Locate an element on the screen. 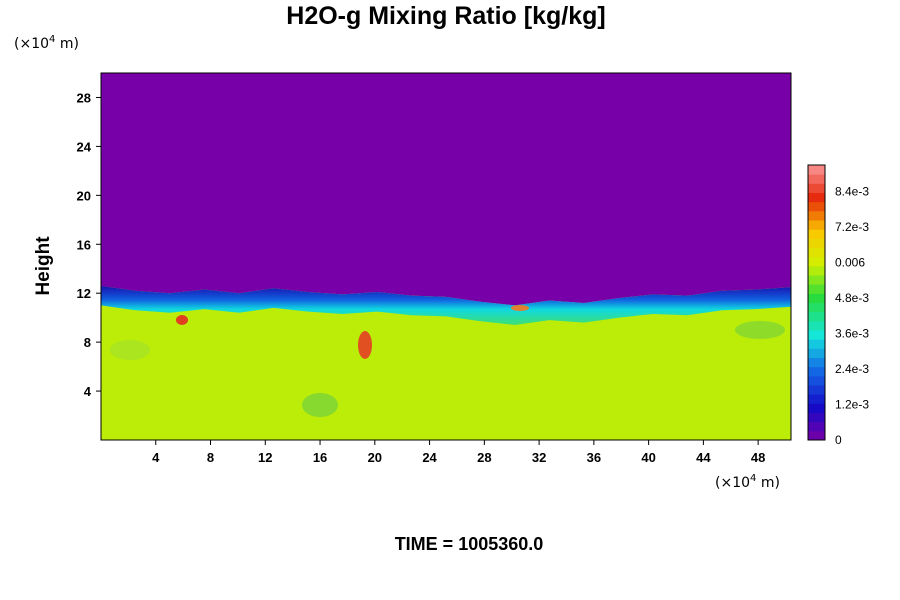  colorbar-tick-label: 0.006 is located at coordinates (850, 263).